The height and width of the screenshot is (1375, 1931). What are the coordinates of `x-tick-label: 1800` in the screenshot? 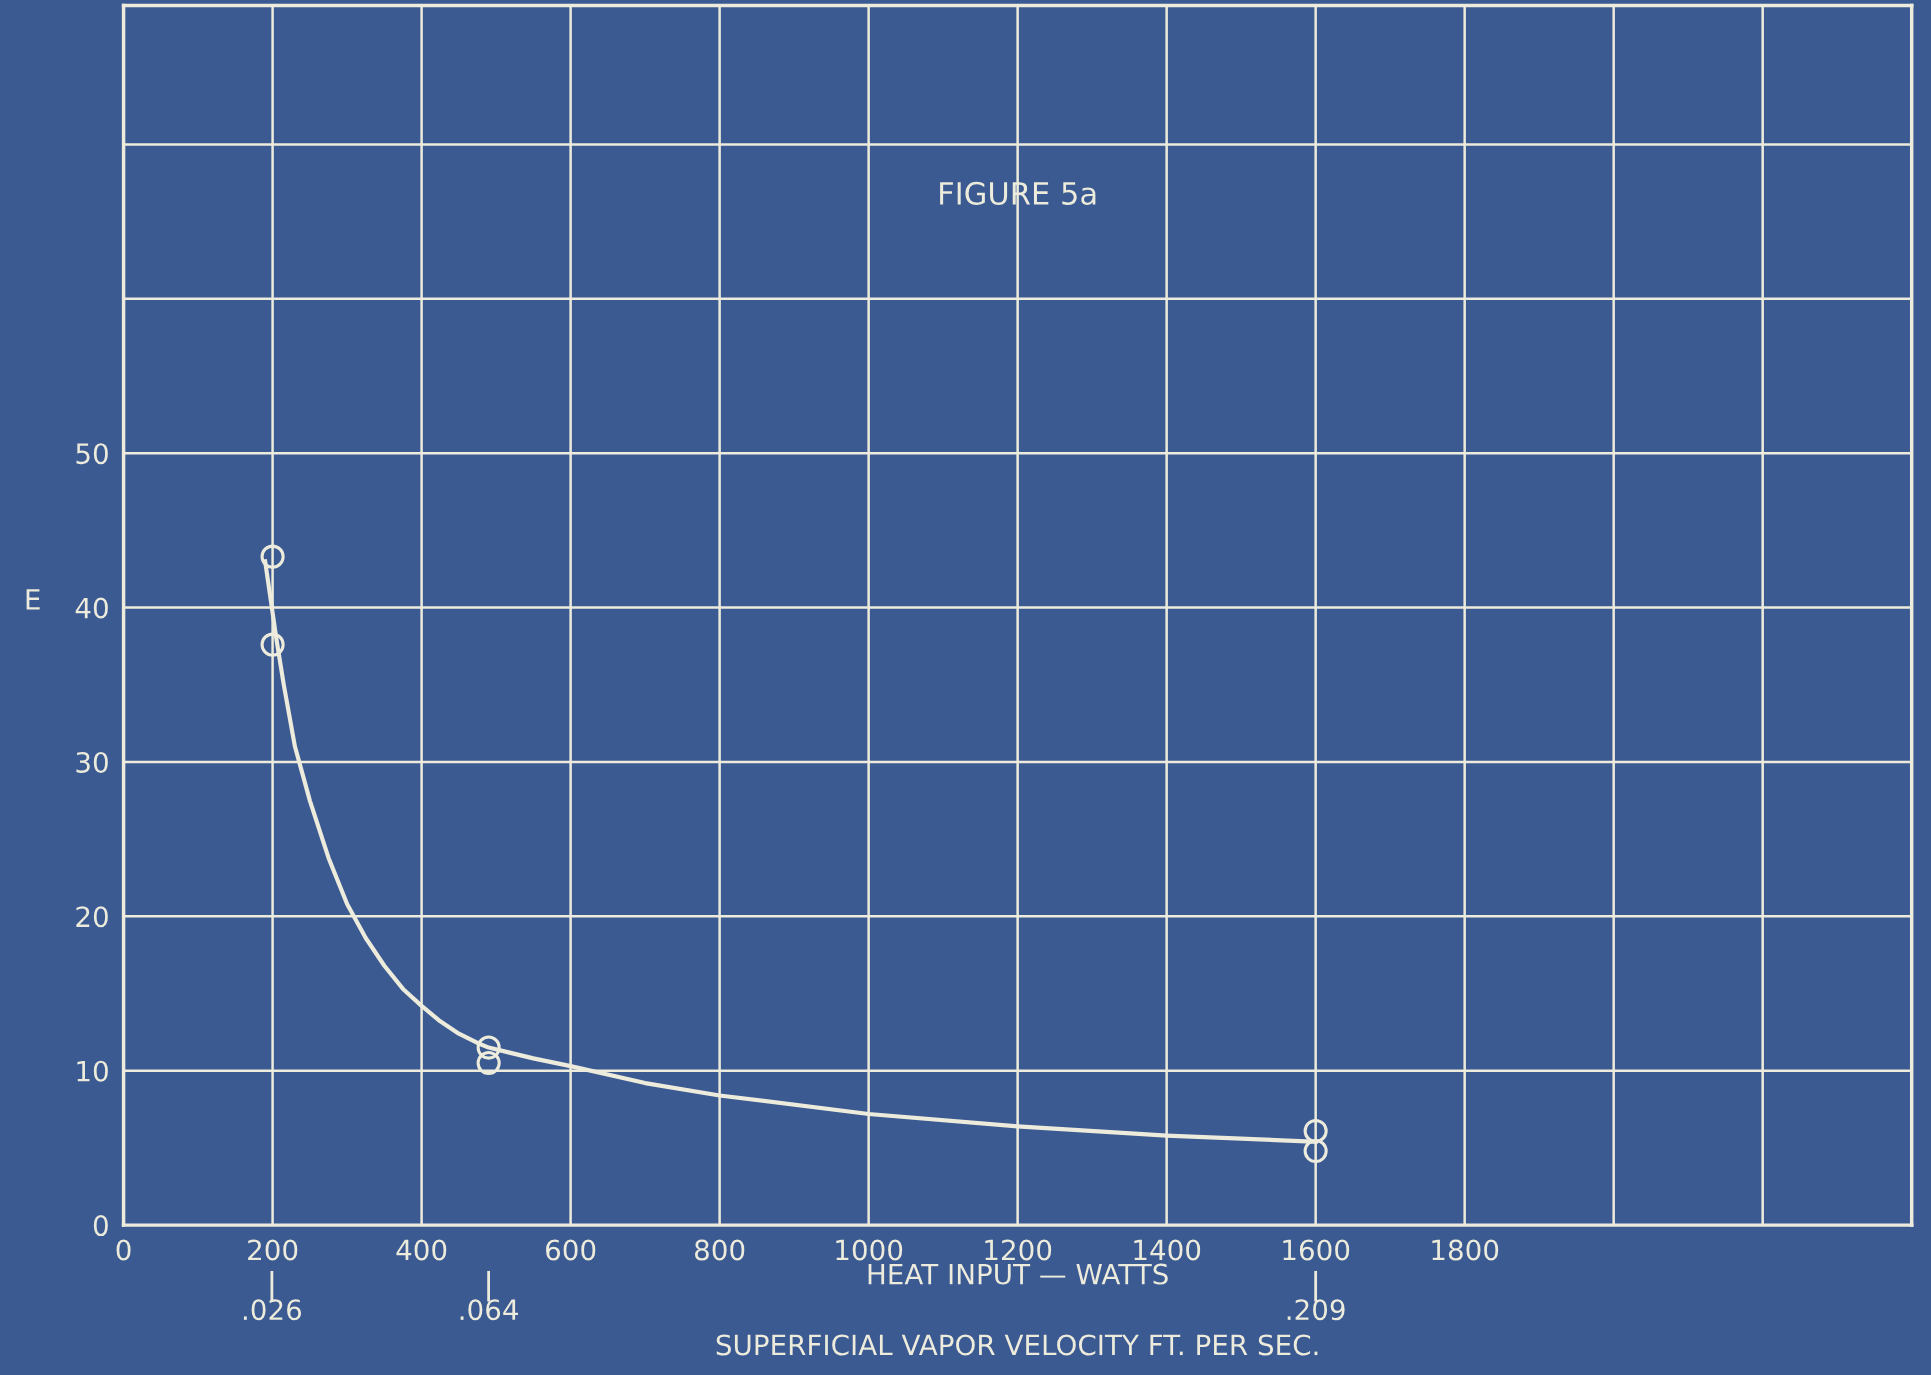 It's located at (1465, 1250).